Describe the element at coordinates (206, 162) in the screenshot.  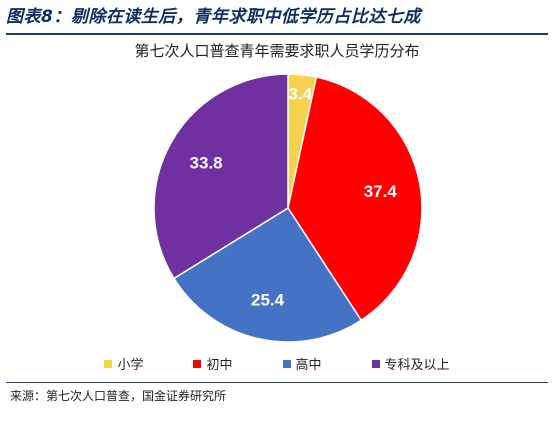
I see `pie-label-college: 33.8` at that location.